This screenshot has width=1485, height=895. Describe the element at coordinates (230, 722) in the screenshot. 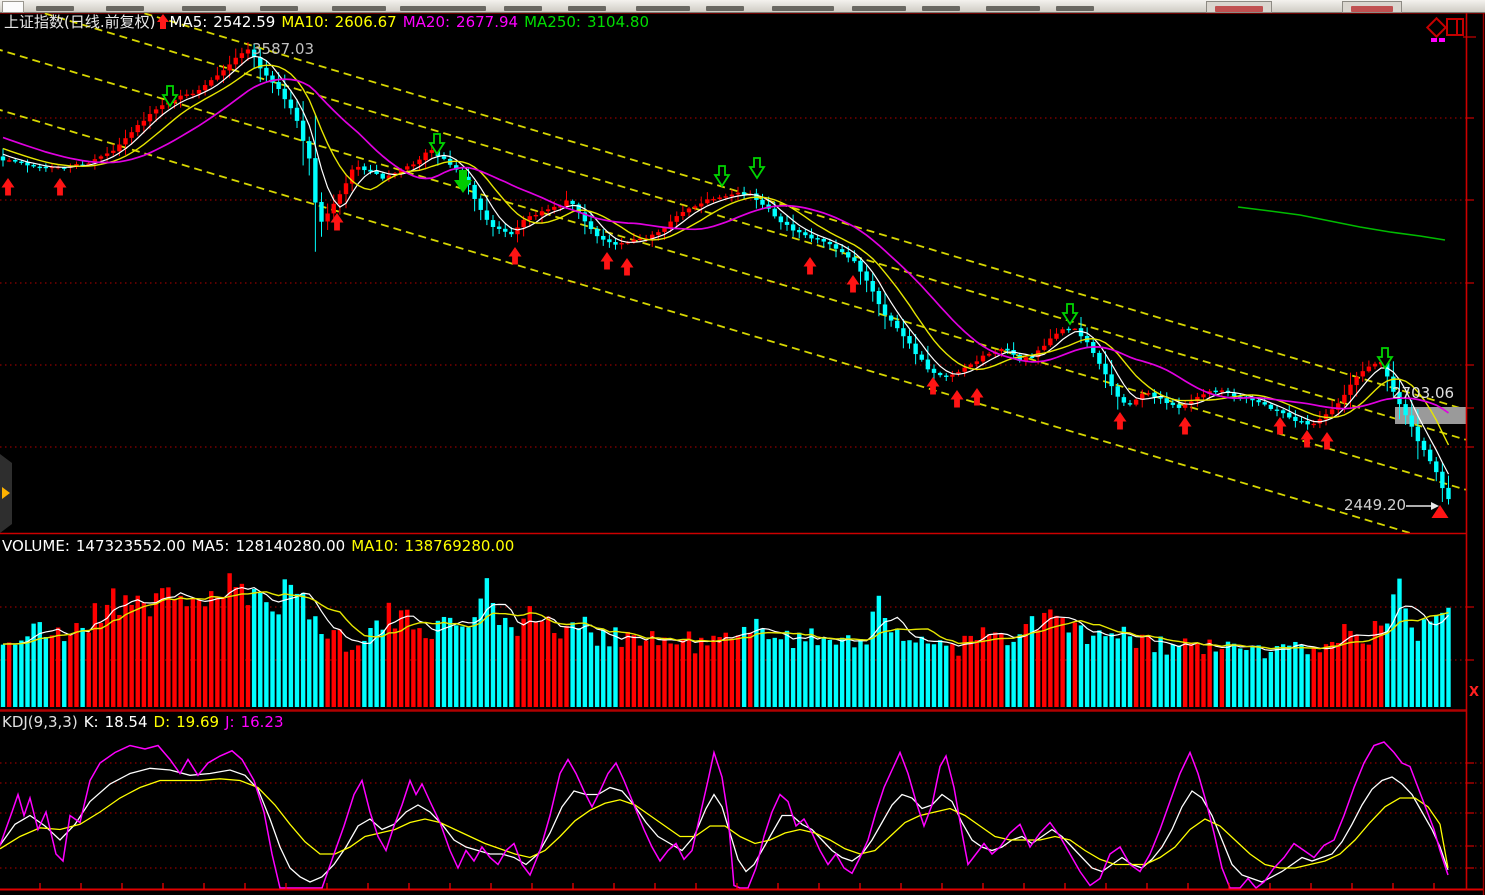

I see `kdj-j-label: J:` at that location.